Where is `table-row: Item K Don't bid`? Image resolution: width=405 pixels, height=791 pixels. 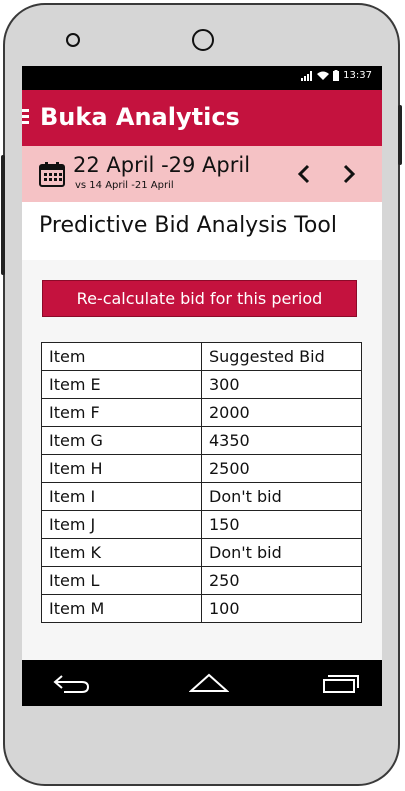
table-row: Item K Don't bid is located at coordinates (201, 552).